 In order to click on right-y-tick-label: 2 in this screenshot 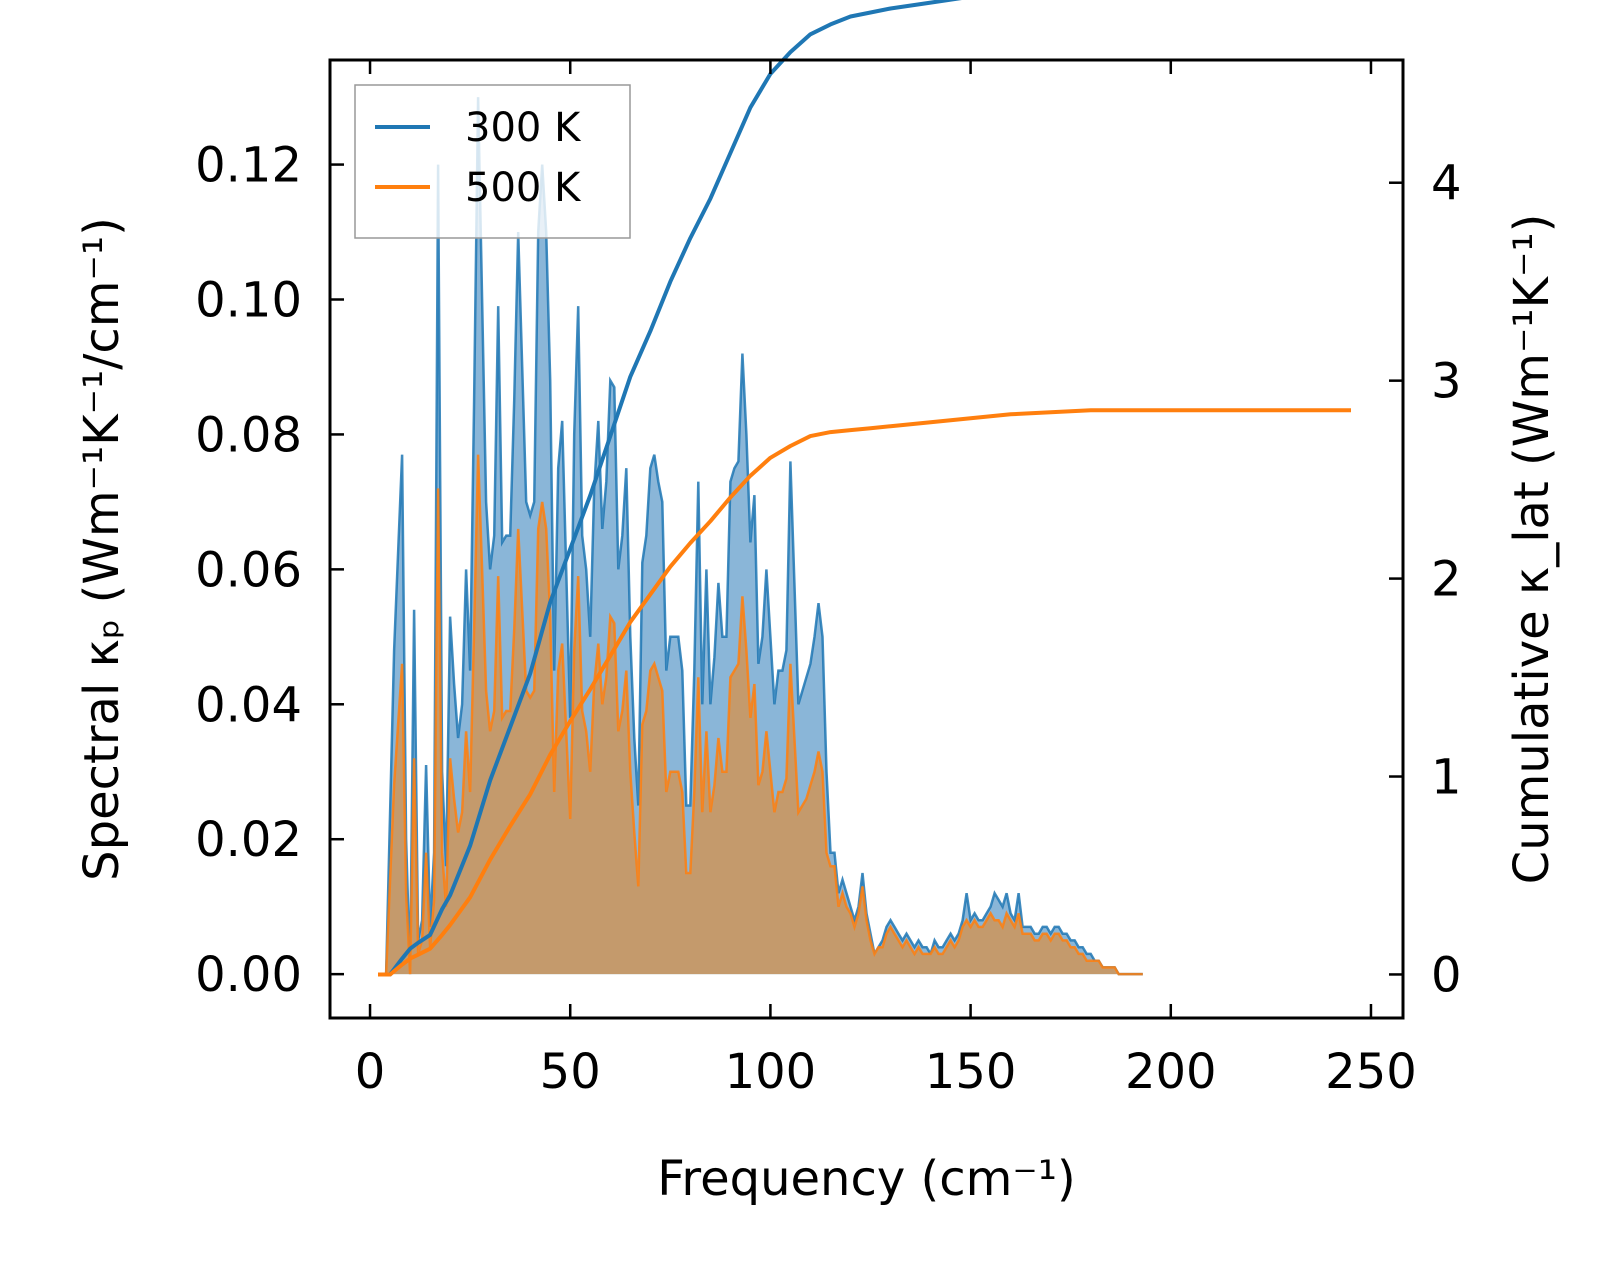, I will do `click(1446, 580)`.